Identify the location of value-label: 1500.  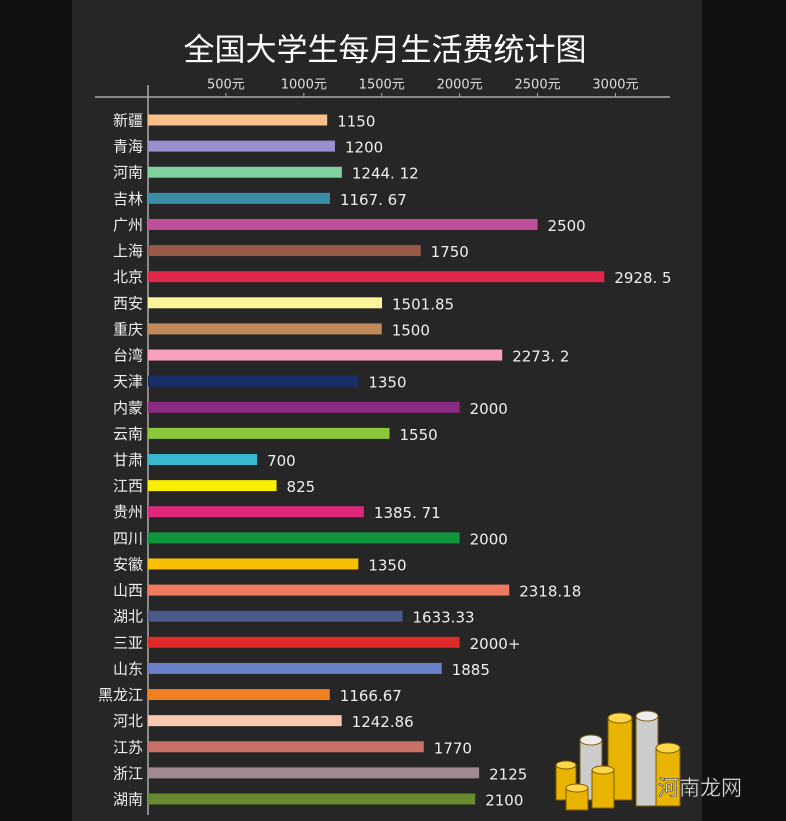
(411, 330).